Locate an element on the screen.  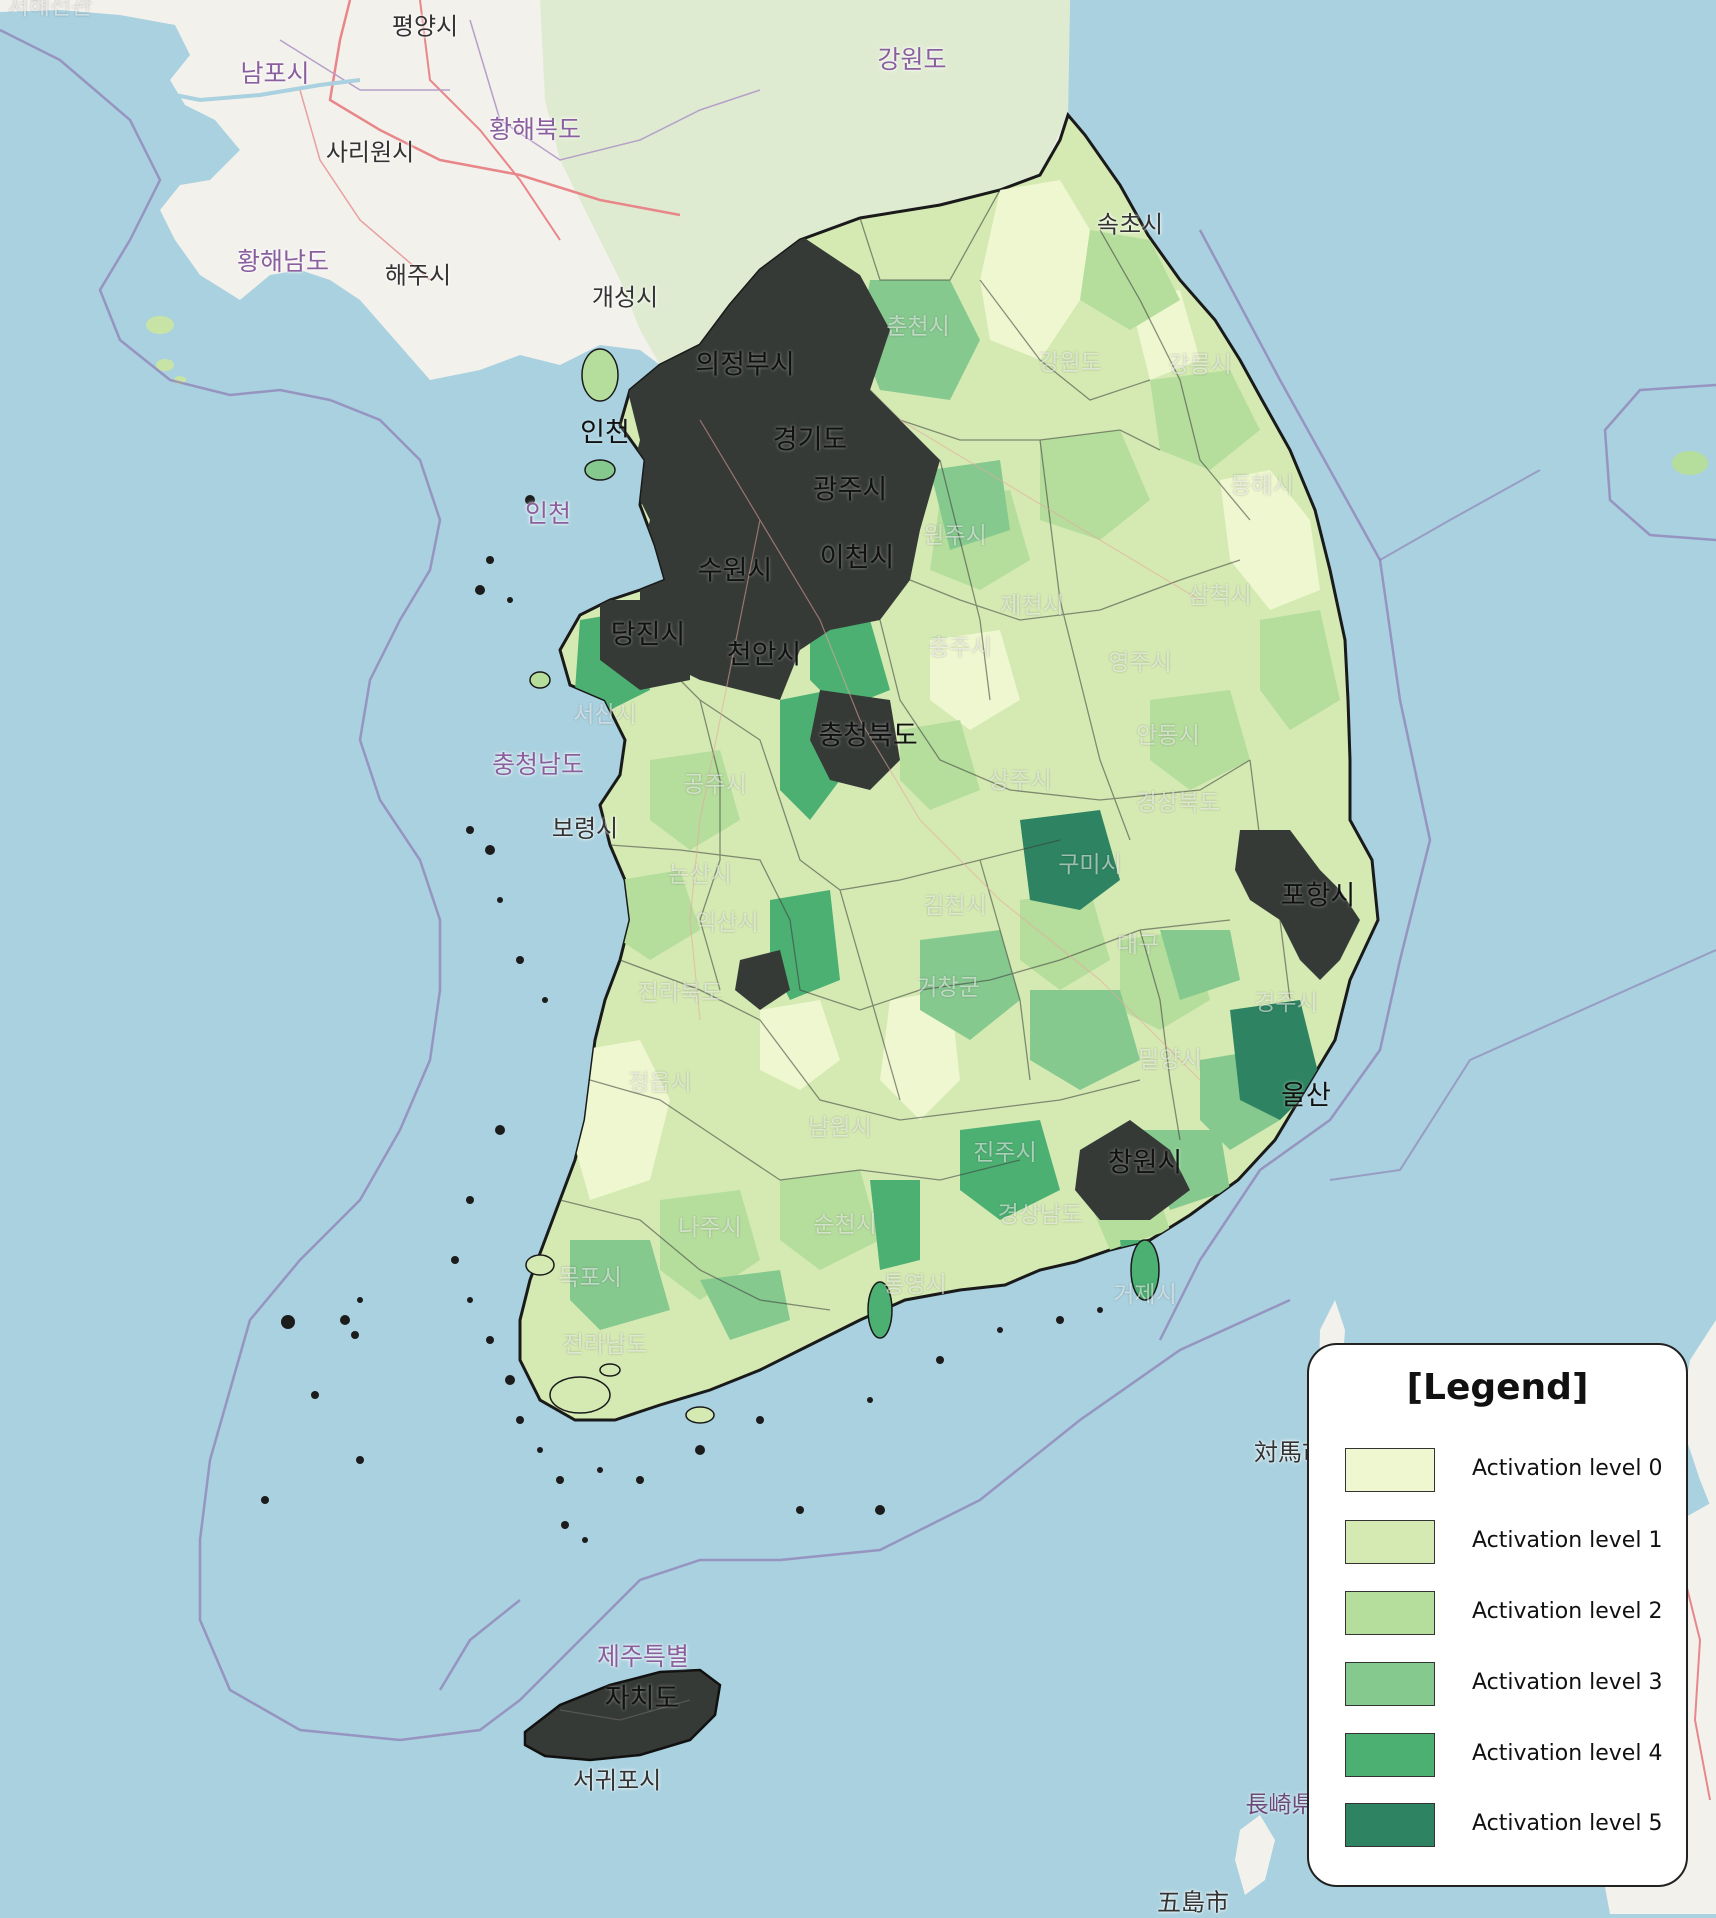
label-pyongyang: 평양시 is located at coordinates (425, 26).